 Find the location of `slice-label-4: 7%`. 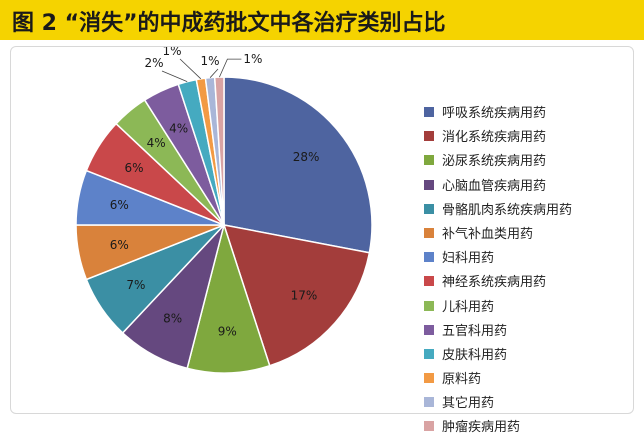

slice-label-4: 7% is located at coordinates (135, 285).